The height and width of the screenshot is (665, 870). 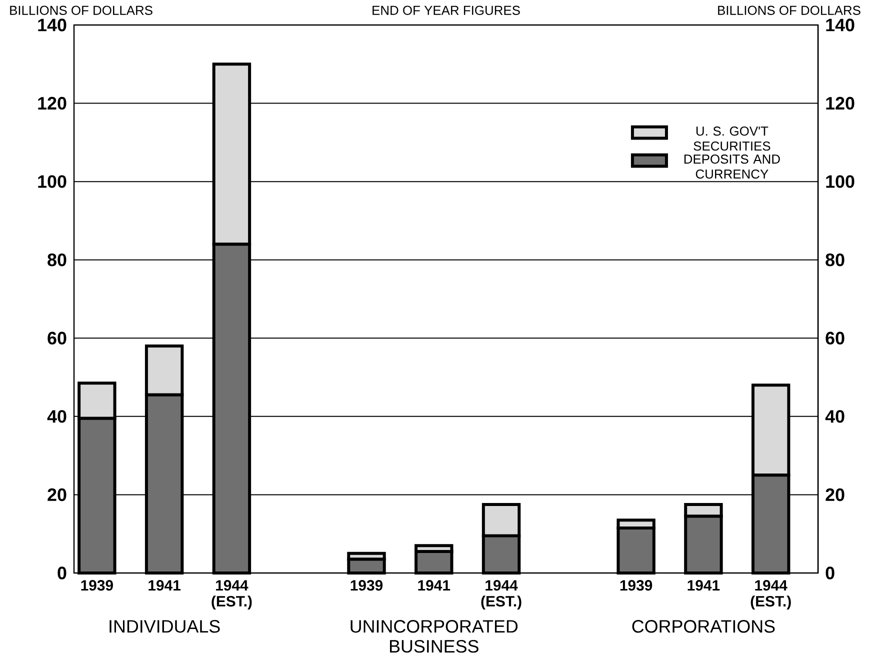 I want to click on y2-axis-title: BILLIONS OF DOLLARS, so click(x=789, y=10).